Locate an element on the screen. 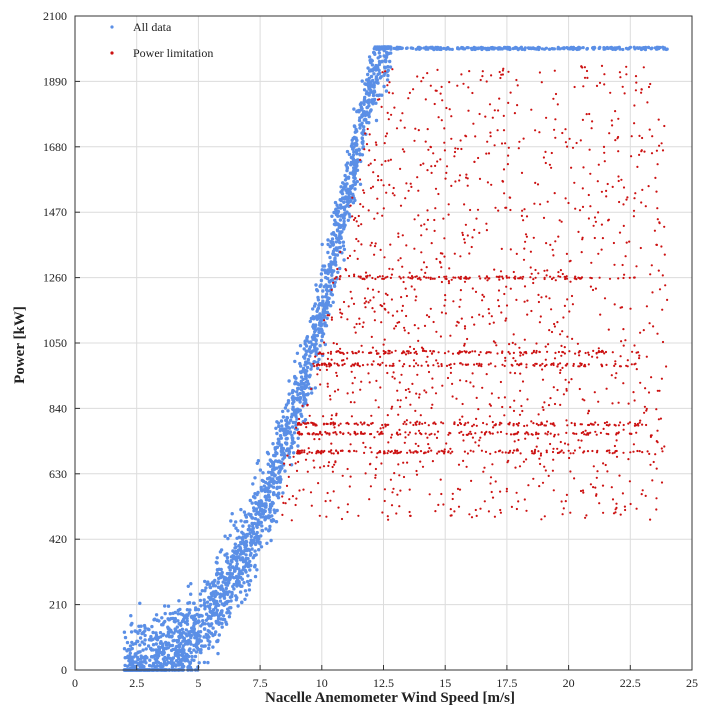 The image size is (714, 709). x-tick-label: 10 is located at coordinates (322, 683).